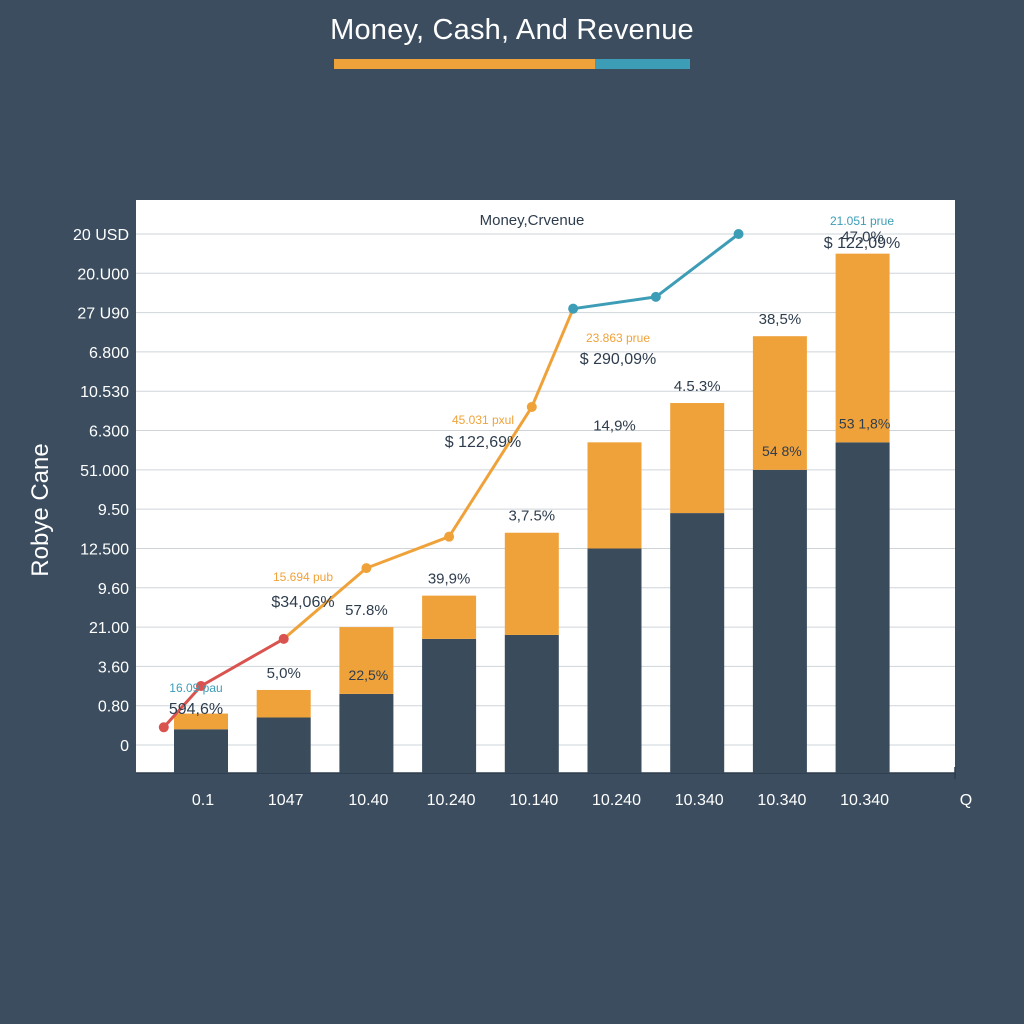  What do you see at coordinates (618, 359) in the screenshot?
I see `annotation-value: $ 290,09%` at bounding box center [618, 359].